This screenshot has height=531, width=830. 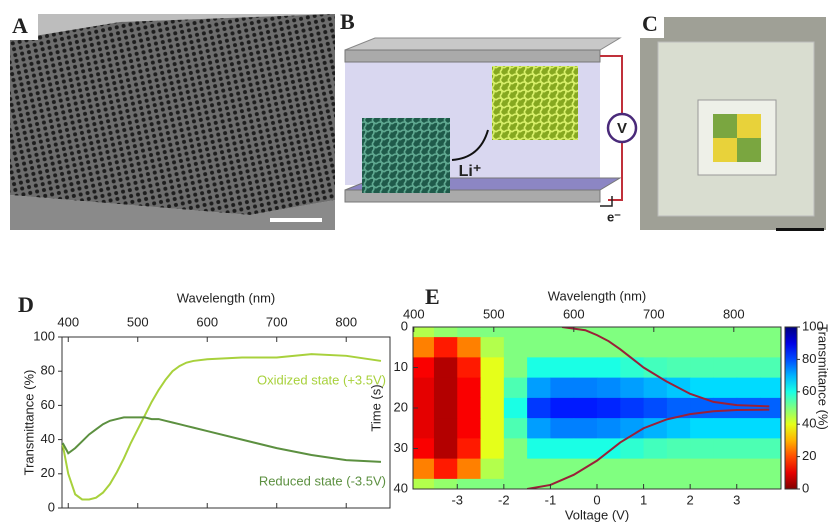 I want to click on colorbar-tick-label: 80, so click(x=809, y=358).